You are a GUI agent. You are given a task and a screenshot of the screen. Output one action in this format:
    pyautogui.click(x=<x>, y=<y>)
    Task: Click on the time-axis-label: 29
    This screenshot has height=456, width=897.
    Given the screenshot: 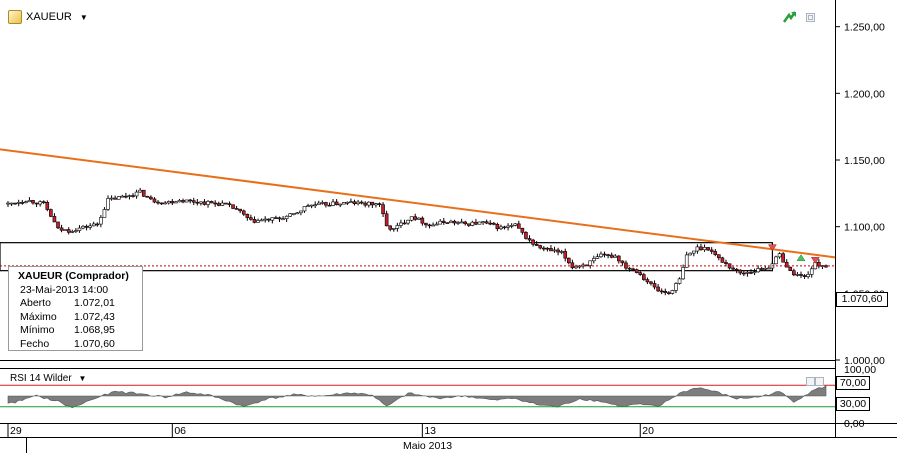 What is the action you would take?
    pyautogui.click(x=16, y=431)
    